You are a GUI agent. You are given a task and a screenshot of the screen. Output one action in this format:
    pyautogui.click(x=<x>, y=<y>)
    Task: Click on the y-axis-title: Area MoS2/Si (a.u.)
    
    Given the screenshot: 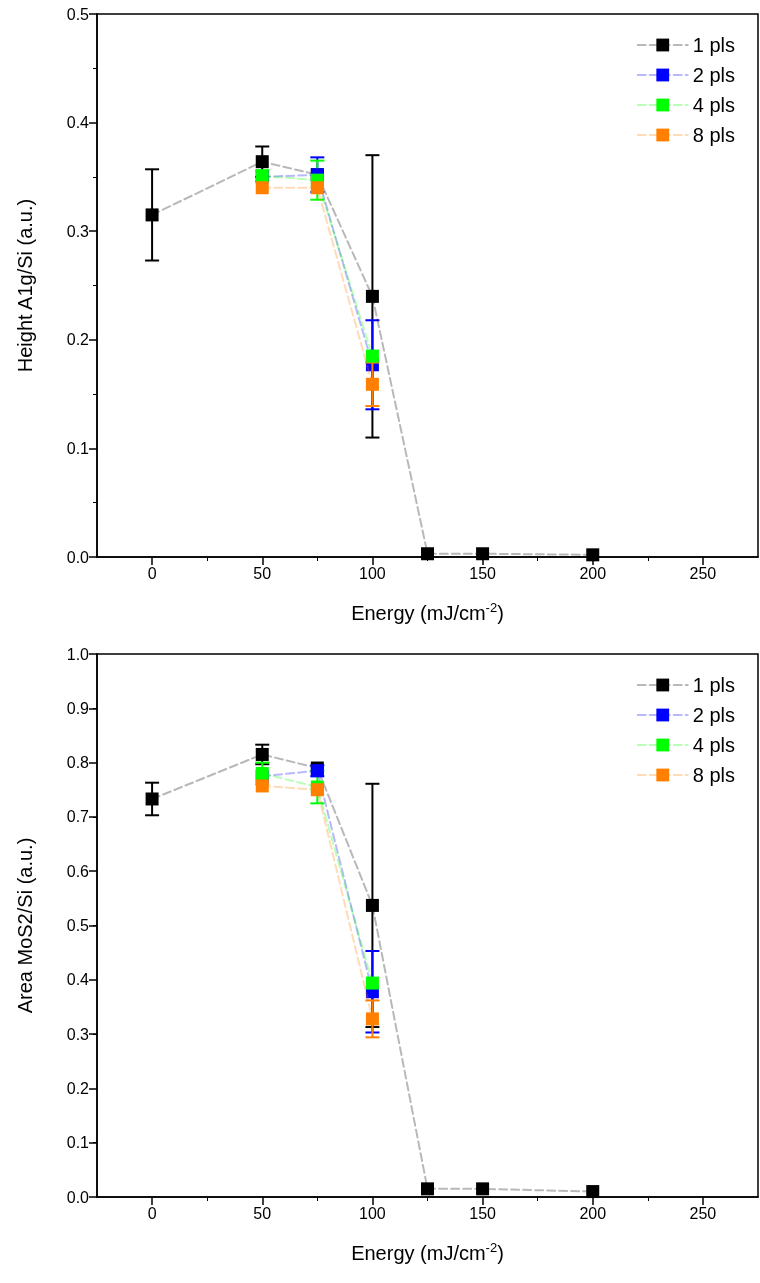 What is the action you would take?
    pyautogui.click(x=25, y=925)
    